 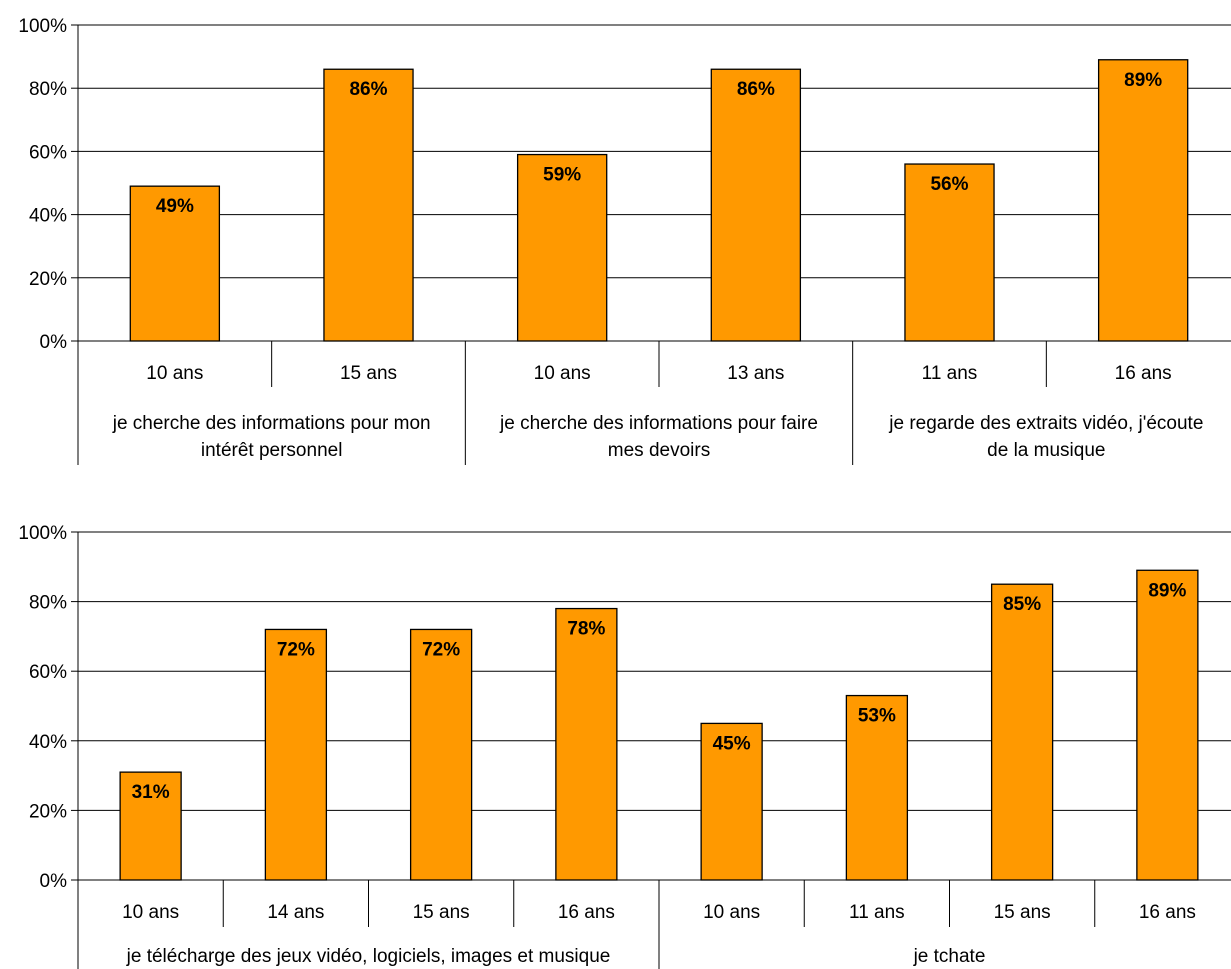 What do you see at coordinates (48, 603) in the screenshot?
I see `chart2-y-tick-label: 80%` at bounding box center [48, 603].